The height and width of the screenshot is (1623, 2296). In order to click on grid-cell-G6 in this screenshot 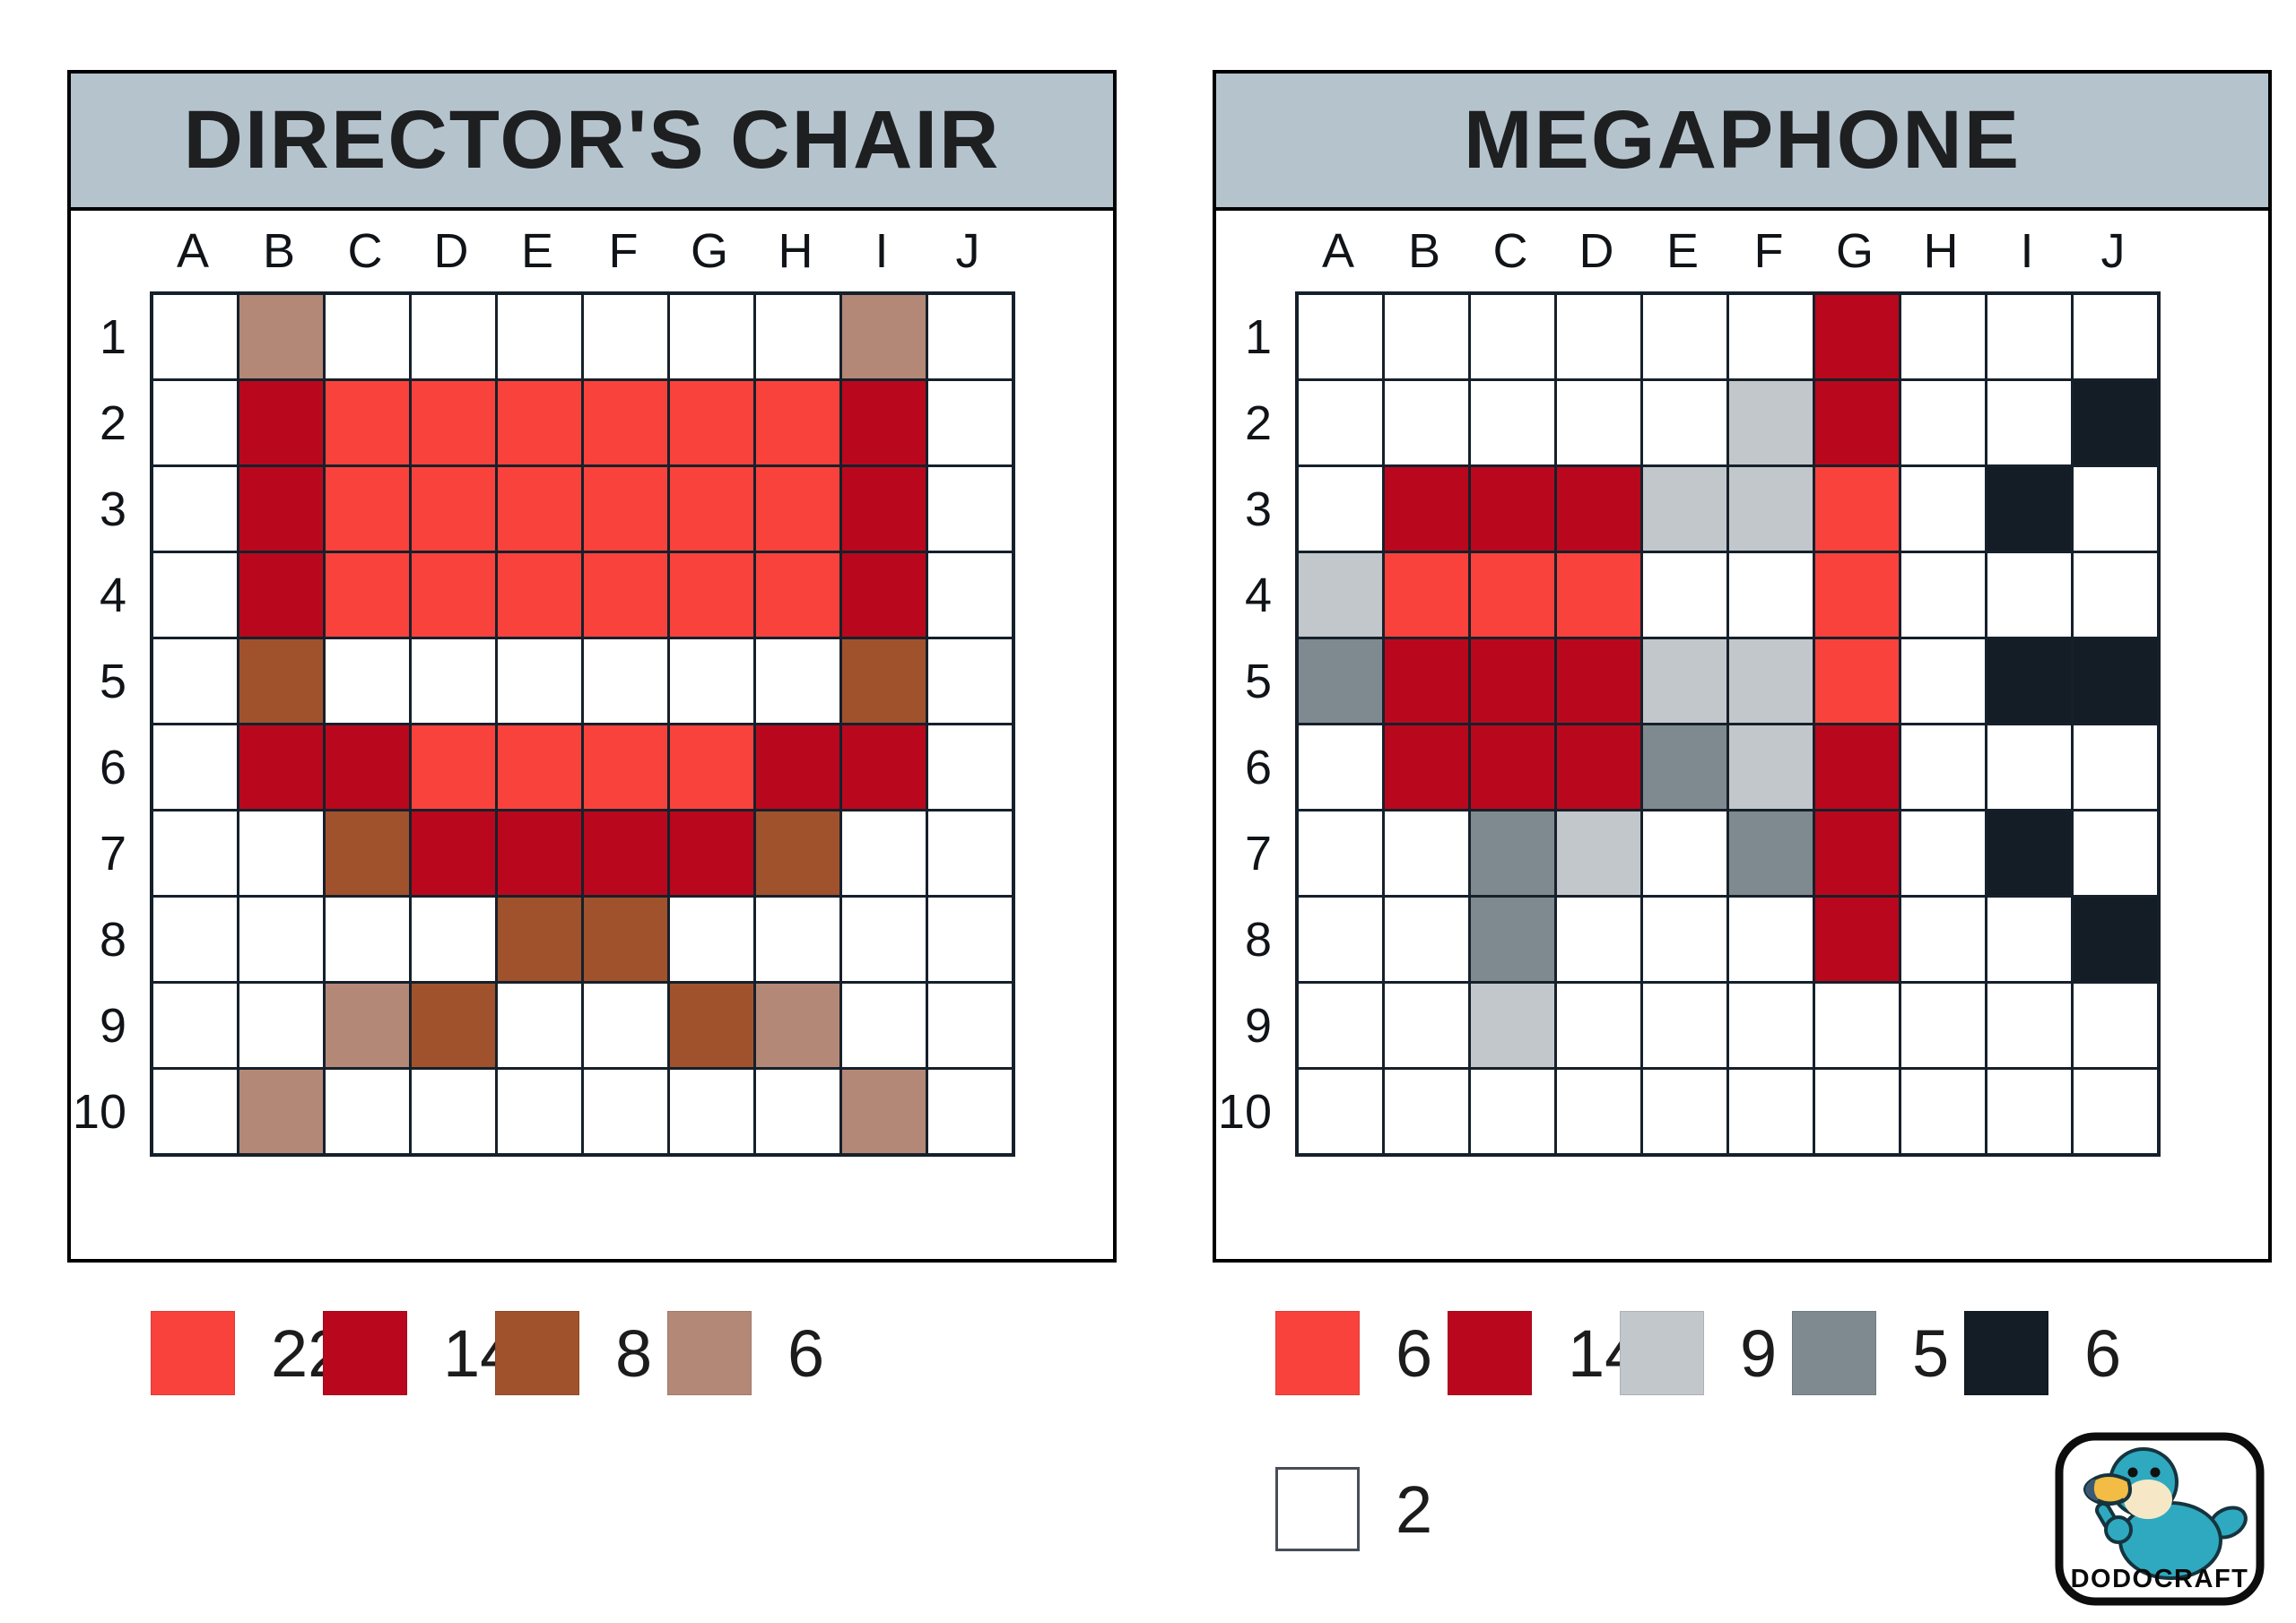, I will do `click(1857, 767)`.